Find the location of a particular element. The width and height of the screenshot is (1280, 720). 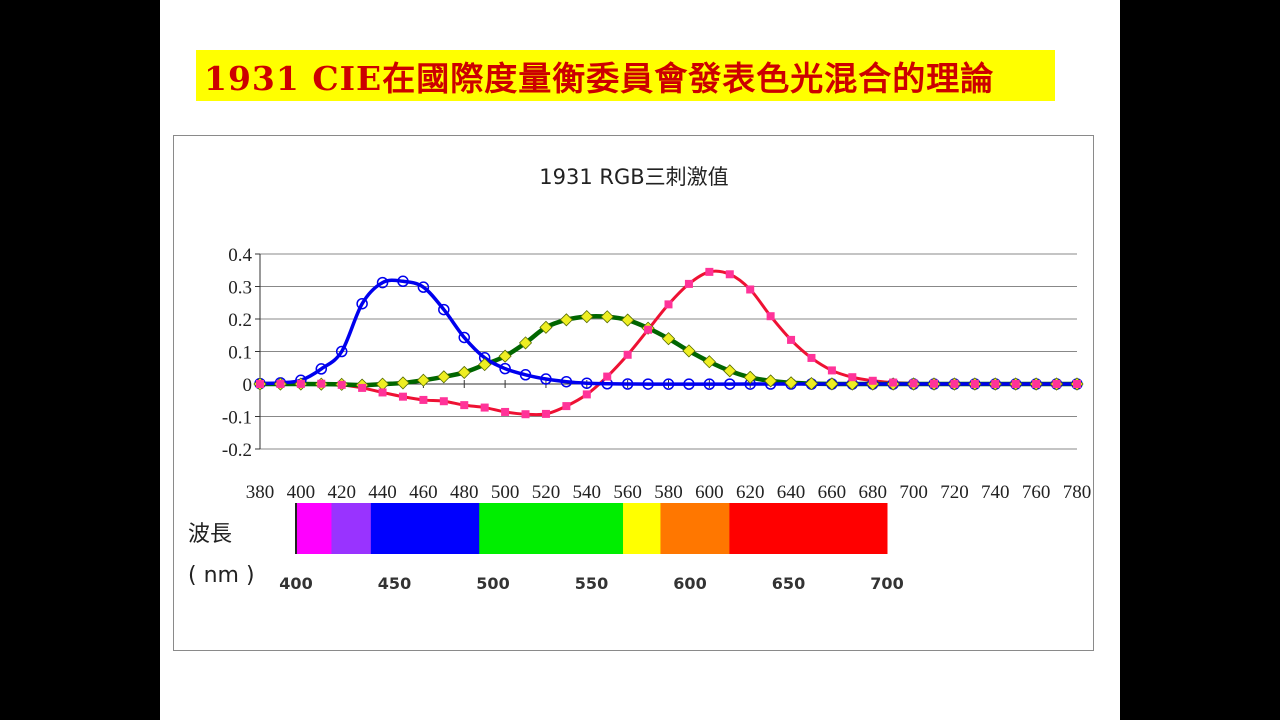

x-tick-label: 580 is located at coordinates (668, 492).